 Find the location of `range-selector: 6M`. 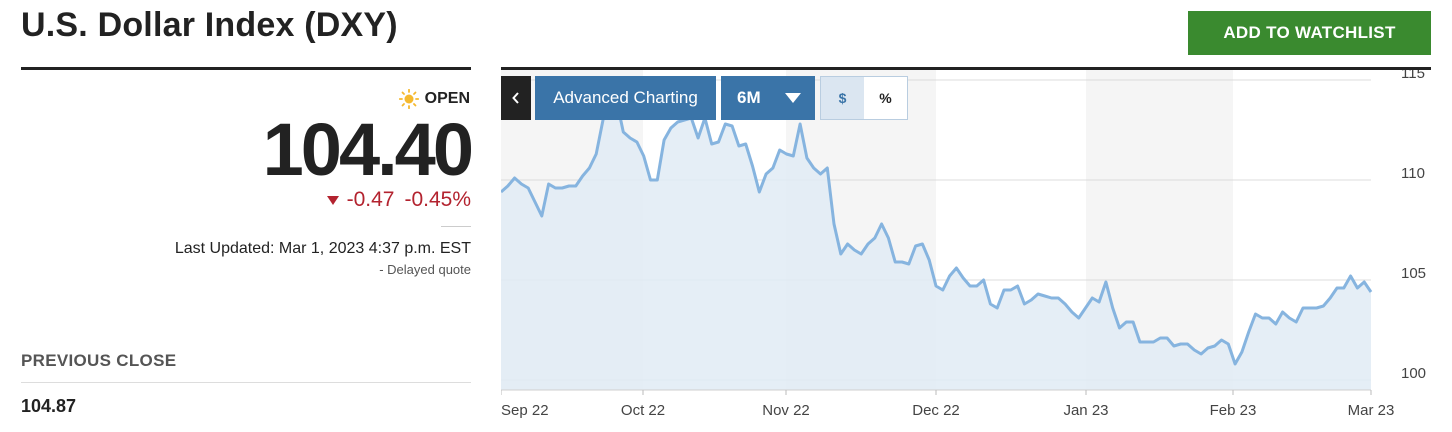

range-selector: 6M is located at coordinates (768, 98).